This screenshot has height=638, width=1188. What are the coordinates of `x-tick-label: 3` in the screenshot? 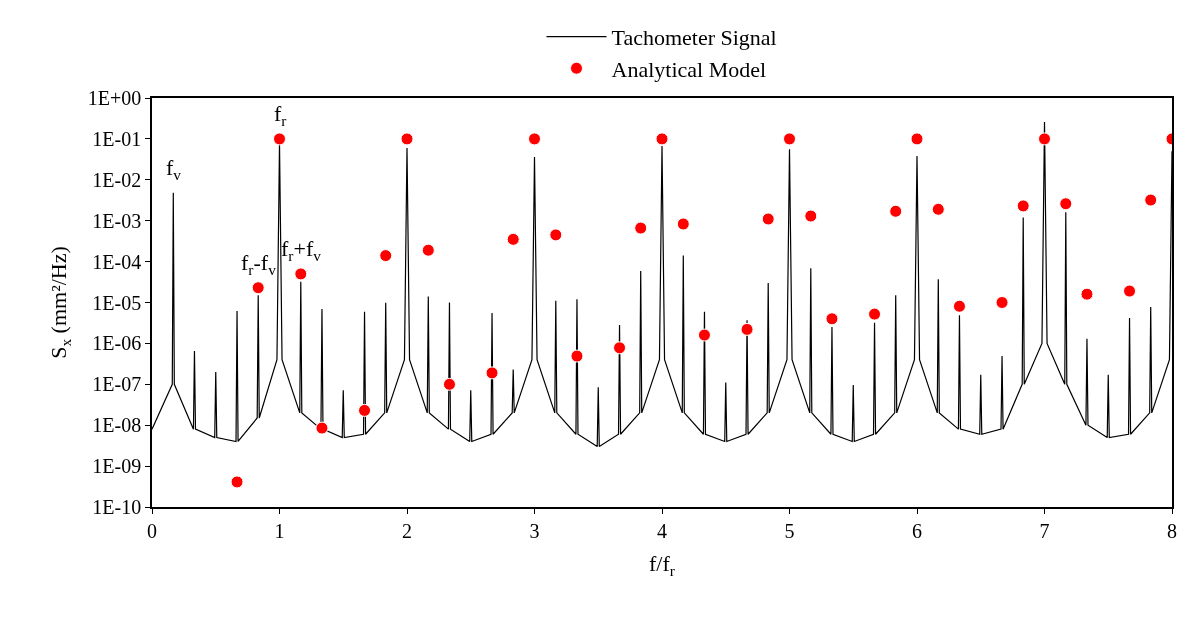 It's located at (534, 530).